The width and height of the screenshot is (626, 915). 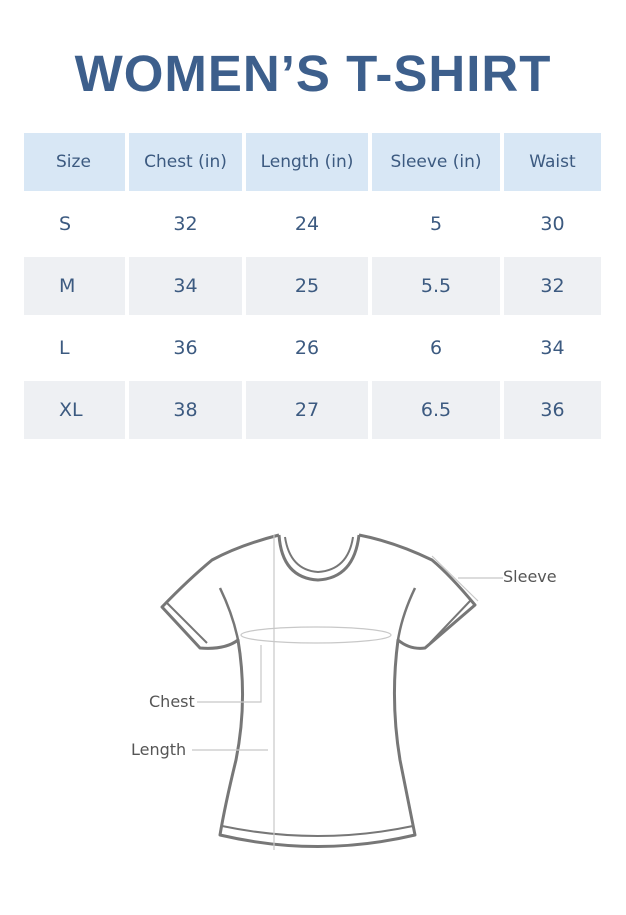 I want to click on table-row: XL 38 27 6.5 36, so click(x=314, y=410).